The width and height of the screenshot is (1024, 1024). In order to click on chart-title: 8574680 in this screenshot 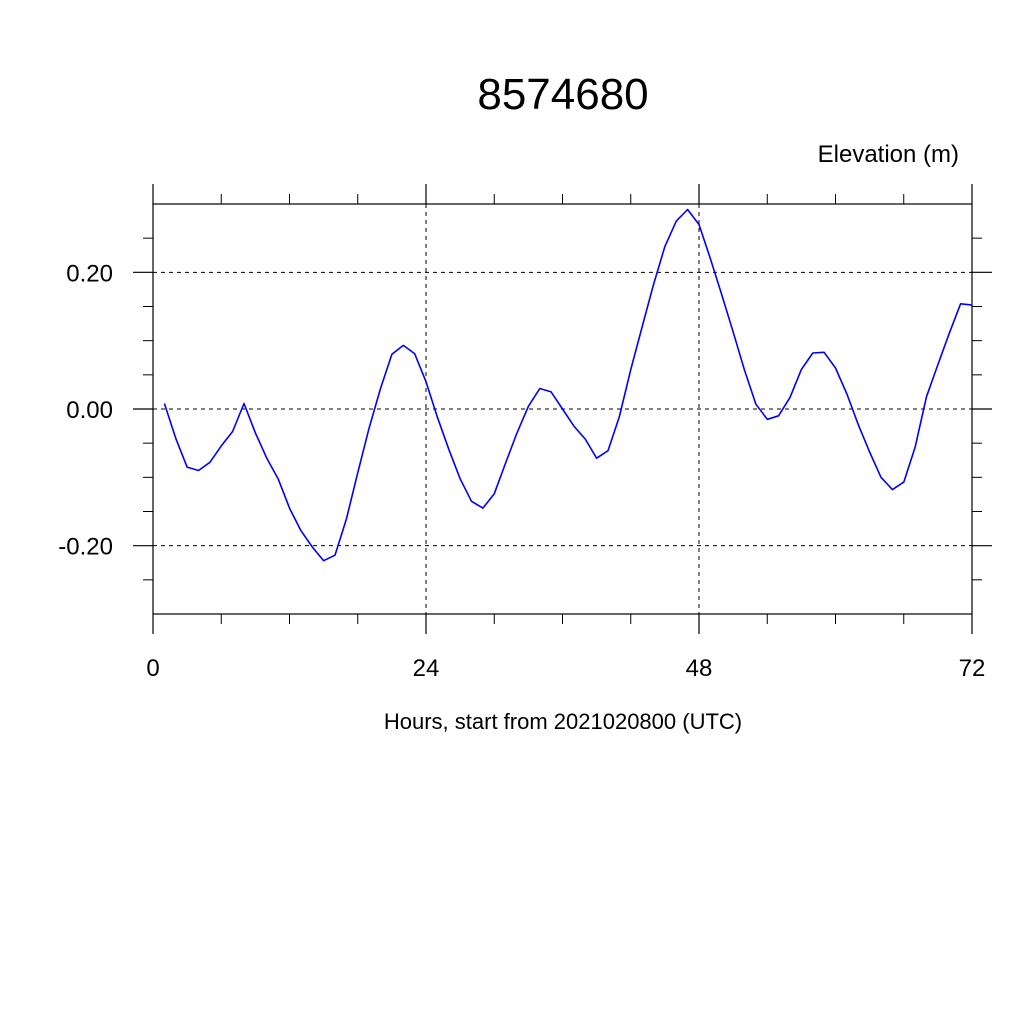, I will do `click(562, 94)`.